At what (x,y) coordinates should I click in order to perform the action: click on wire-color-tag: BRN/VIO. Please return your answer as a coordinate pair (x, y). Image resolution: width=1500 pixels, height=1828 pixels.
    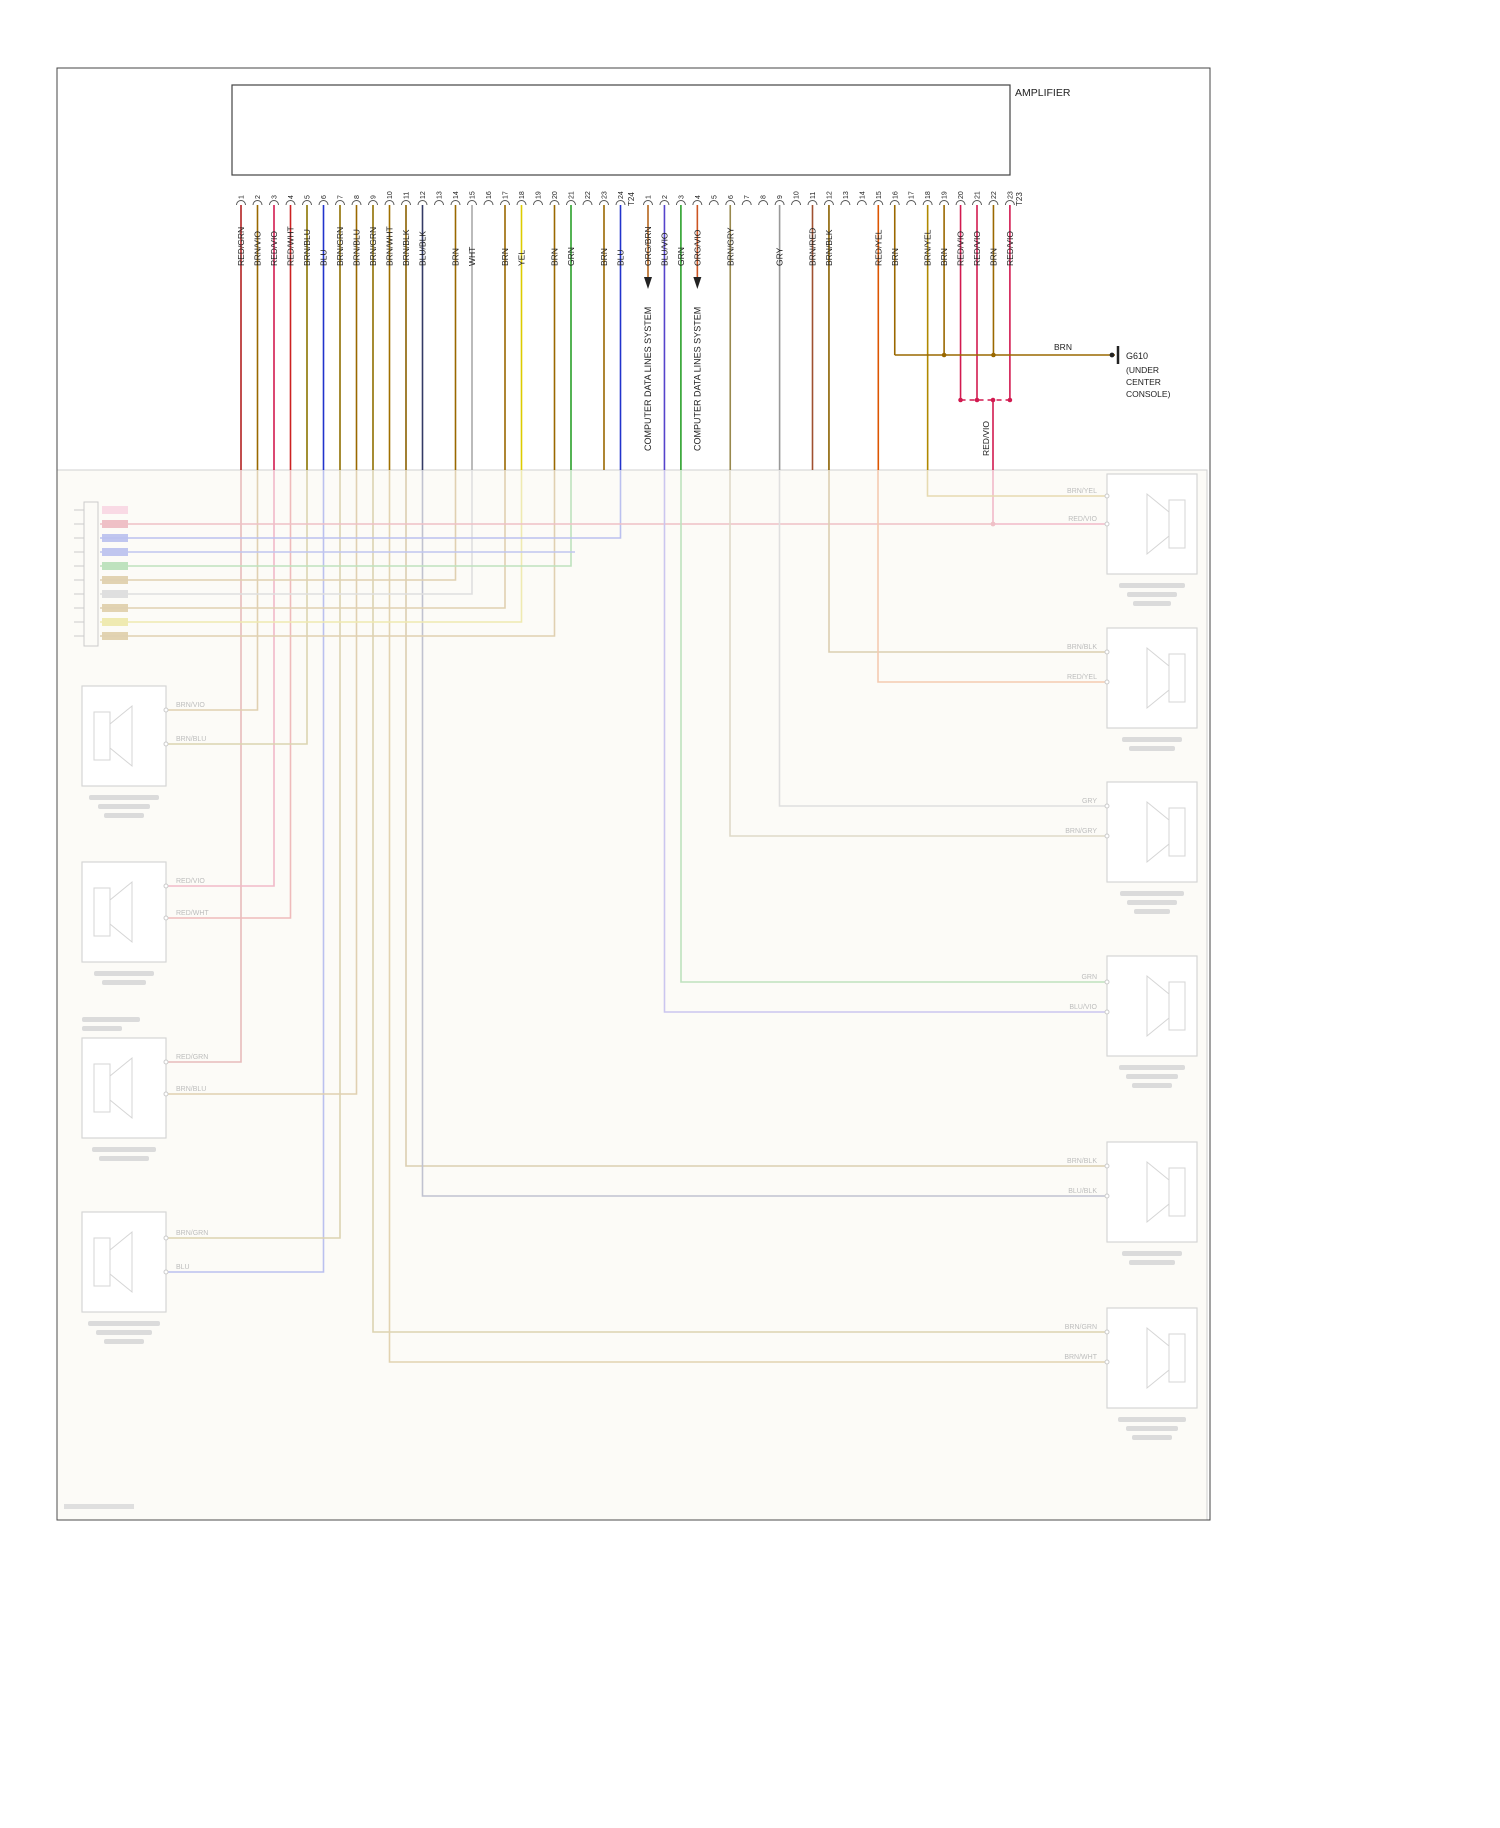
    Looking at the image, I should click on (190, 705).